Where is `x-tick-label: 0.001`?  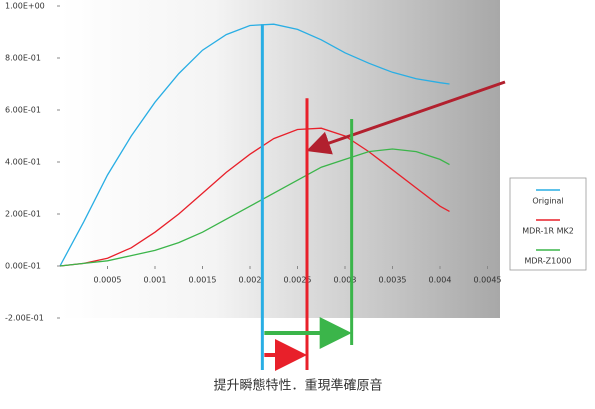 x-tick-label: 0.001 is located at coordinates (155, 280).